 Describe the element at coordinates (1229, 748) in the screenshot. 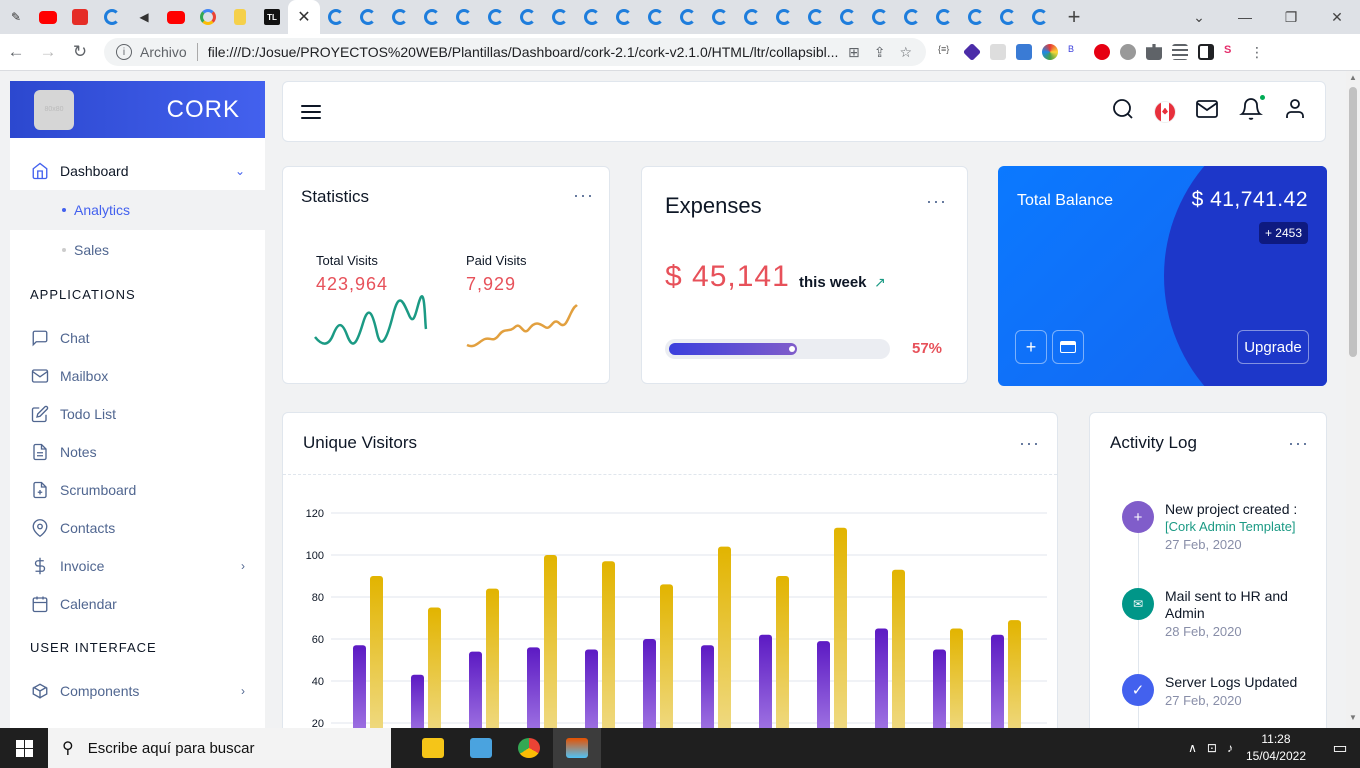

I see `volume-icon: ♪` at that location.